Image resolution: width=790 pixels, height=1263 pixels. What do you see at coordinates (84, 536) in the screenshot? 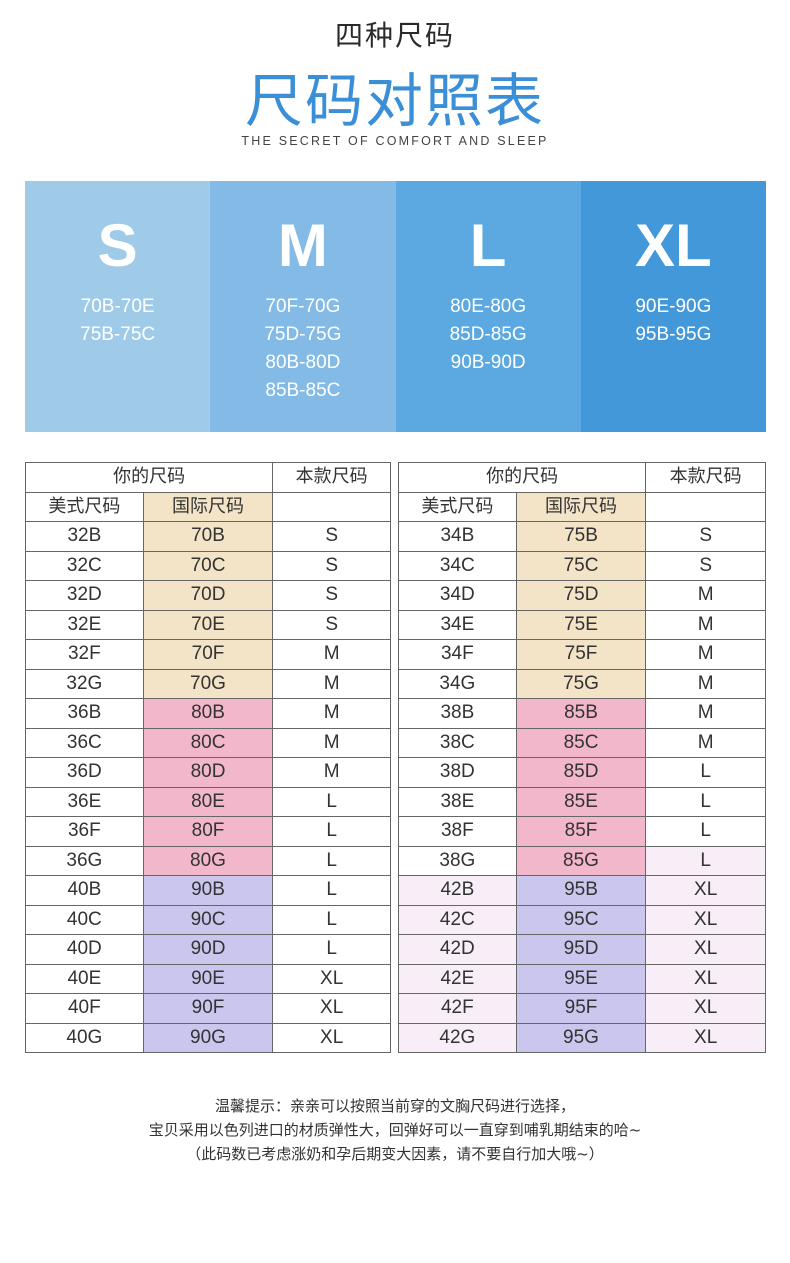
I see `us-size-cell: 32B` at bounding box center [84, 536].